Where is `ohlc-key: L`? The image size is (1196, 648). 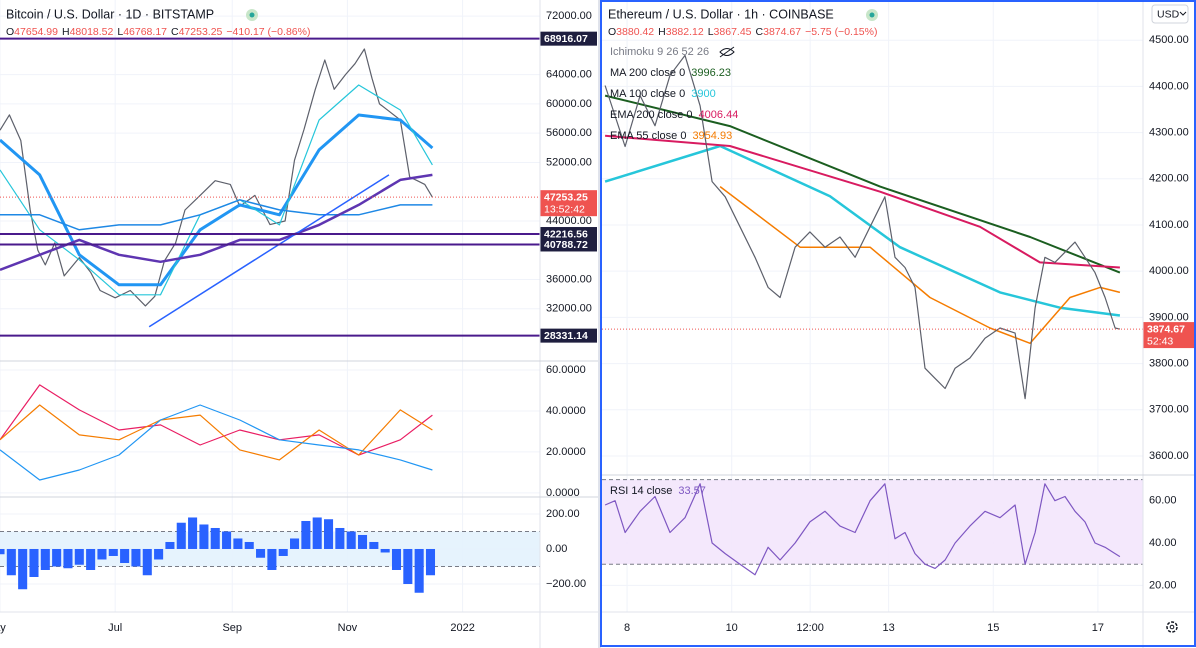
ohlc-key: L is located at coordinates (711, 32).